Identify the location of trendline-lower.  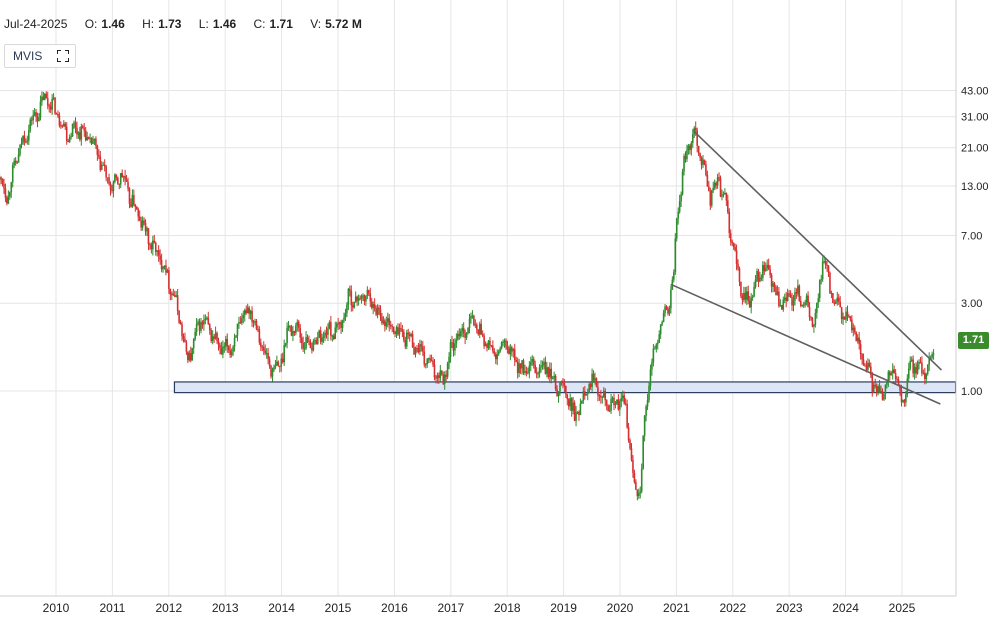
(805, 344).